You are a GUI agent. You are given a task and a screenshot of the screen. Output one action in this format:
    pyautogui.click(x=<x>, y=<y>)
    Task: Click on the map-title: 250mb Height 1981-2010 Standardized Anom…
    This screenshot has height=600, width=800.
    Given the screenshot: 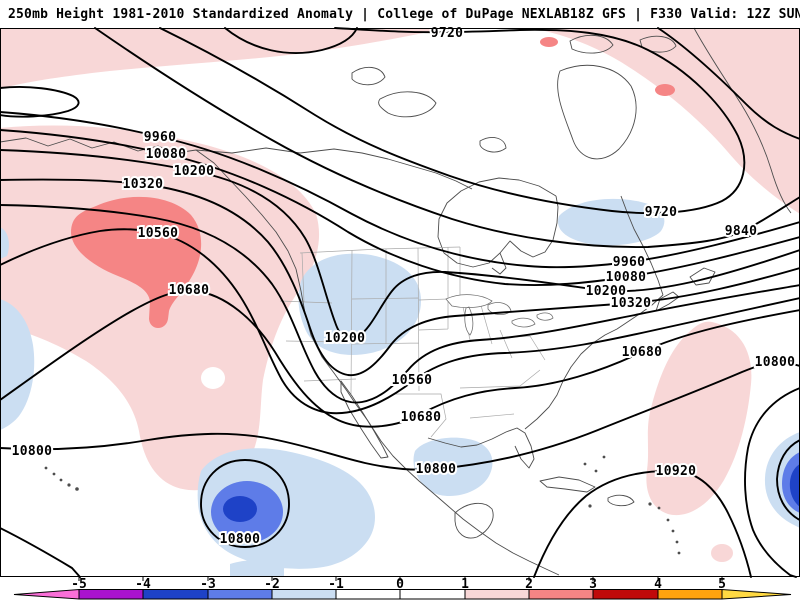 What is the action you would take?
    pyautogui.click(x=289, y=14)
    